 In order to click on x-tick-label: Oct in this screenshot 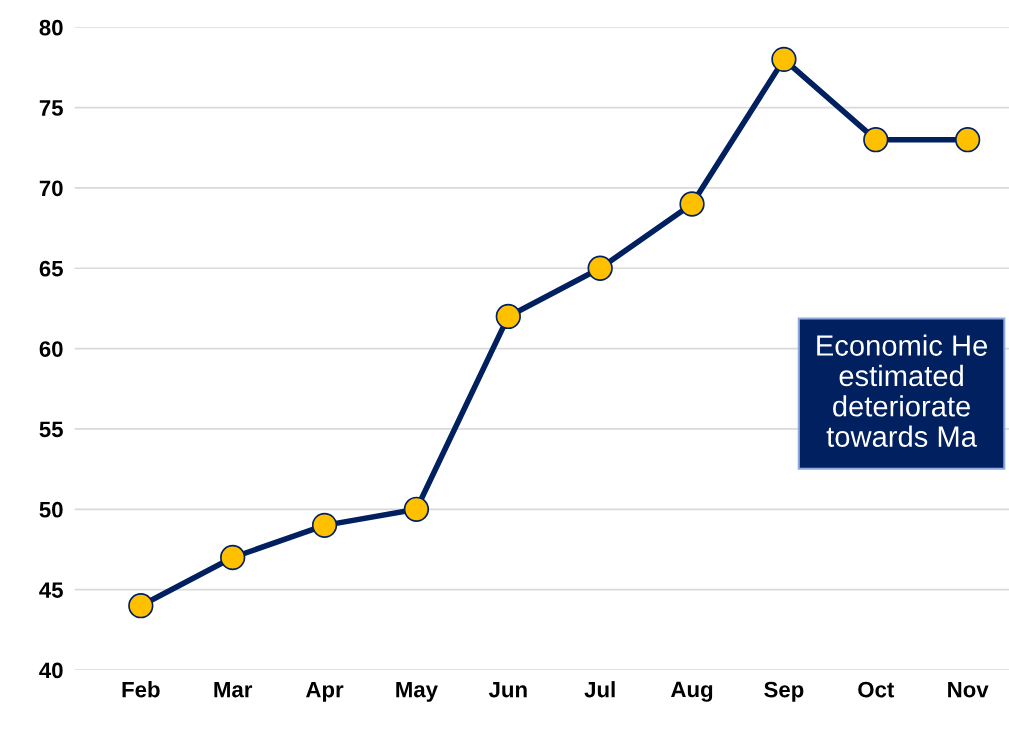, I will do `click(876, 689)`.